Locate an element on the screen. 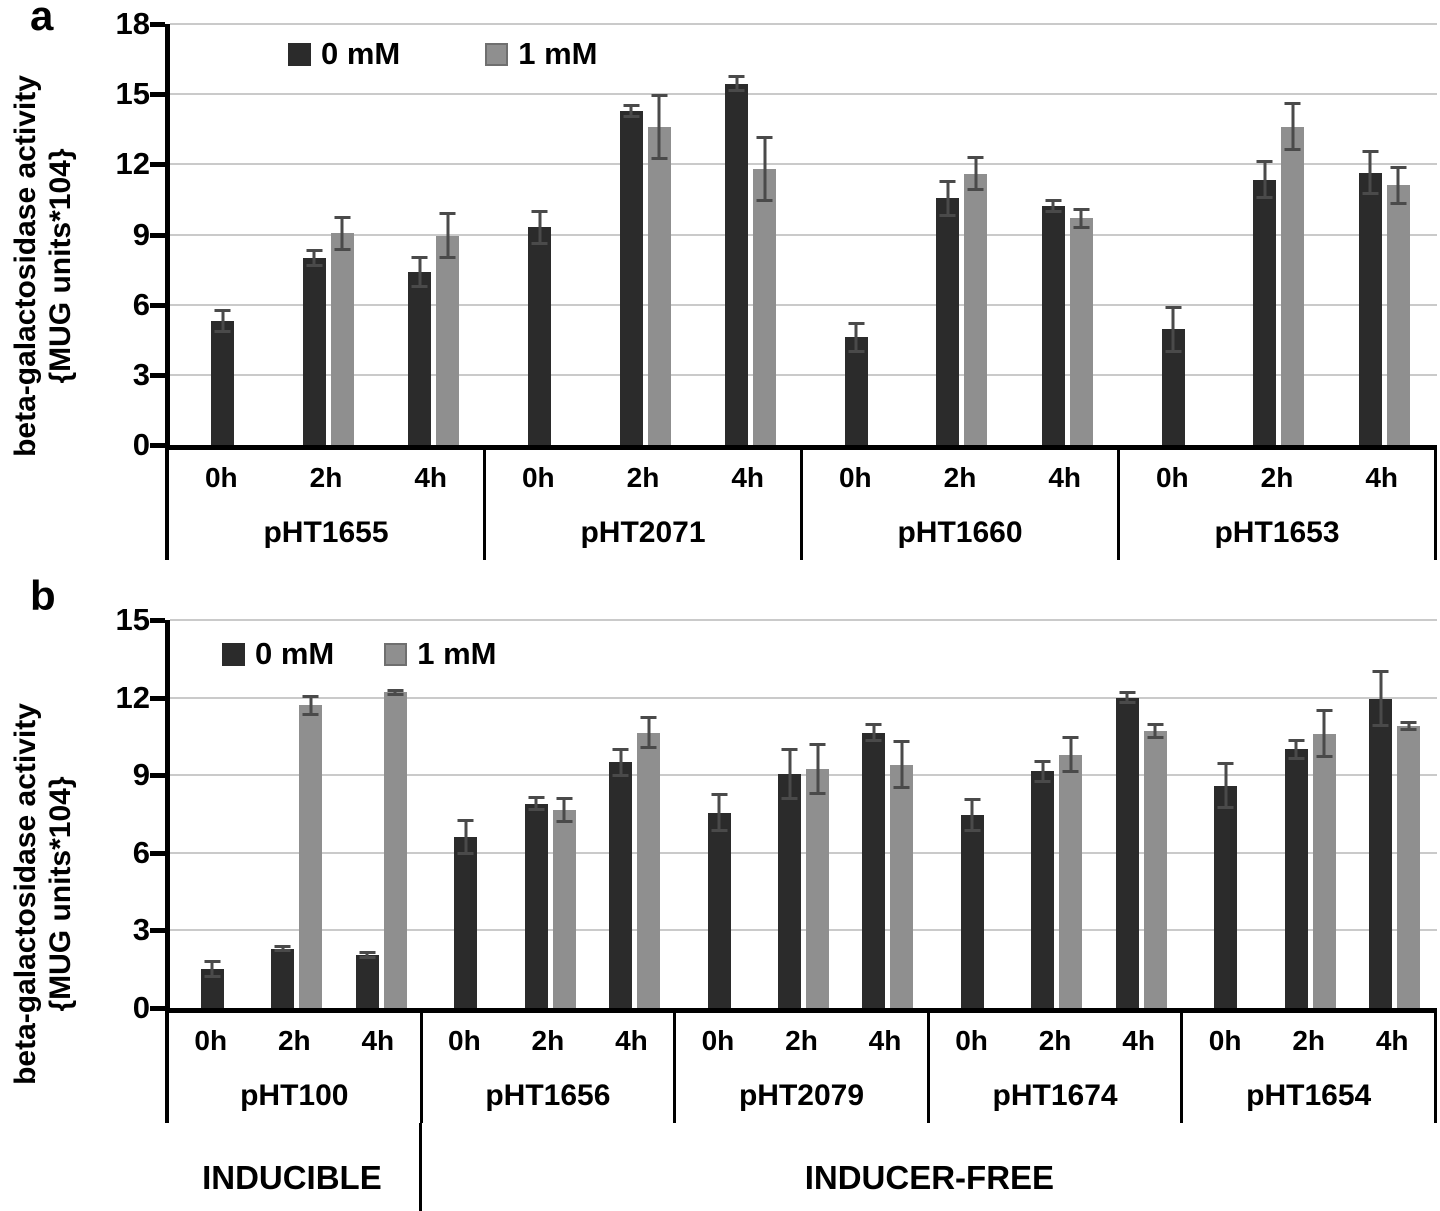  legend-item: 1 mM is located at coordinates (440, 654).